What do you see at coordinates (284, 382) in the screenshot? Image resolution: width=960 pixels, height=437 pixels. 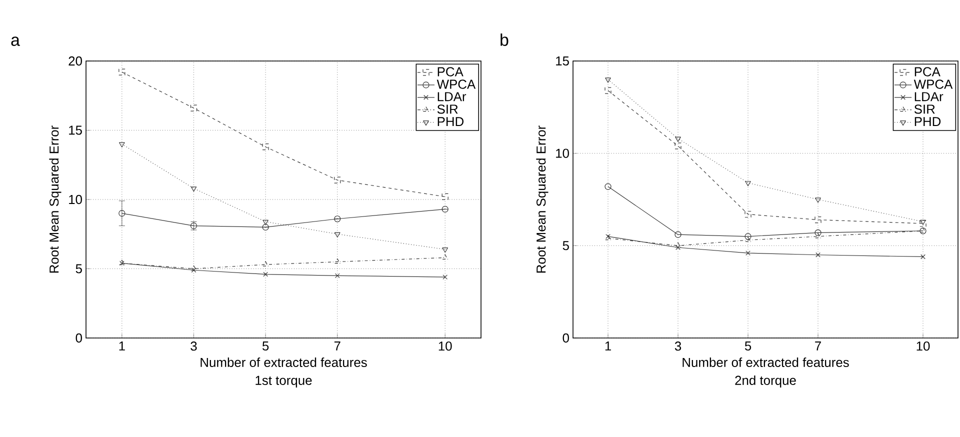 I see `text: 1st torque` at bounding box center [284, 382].